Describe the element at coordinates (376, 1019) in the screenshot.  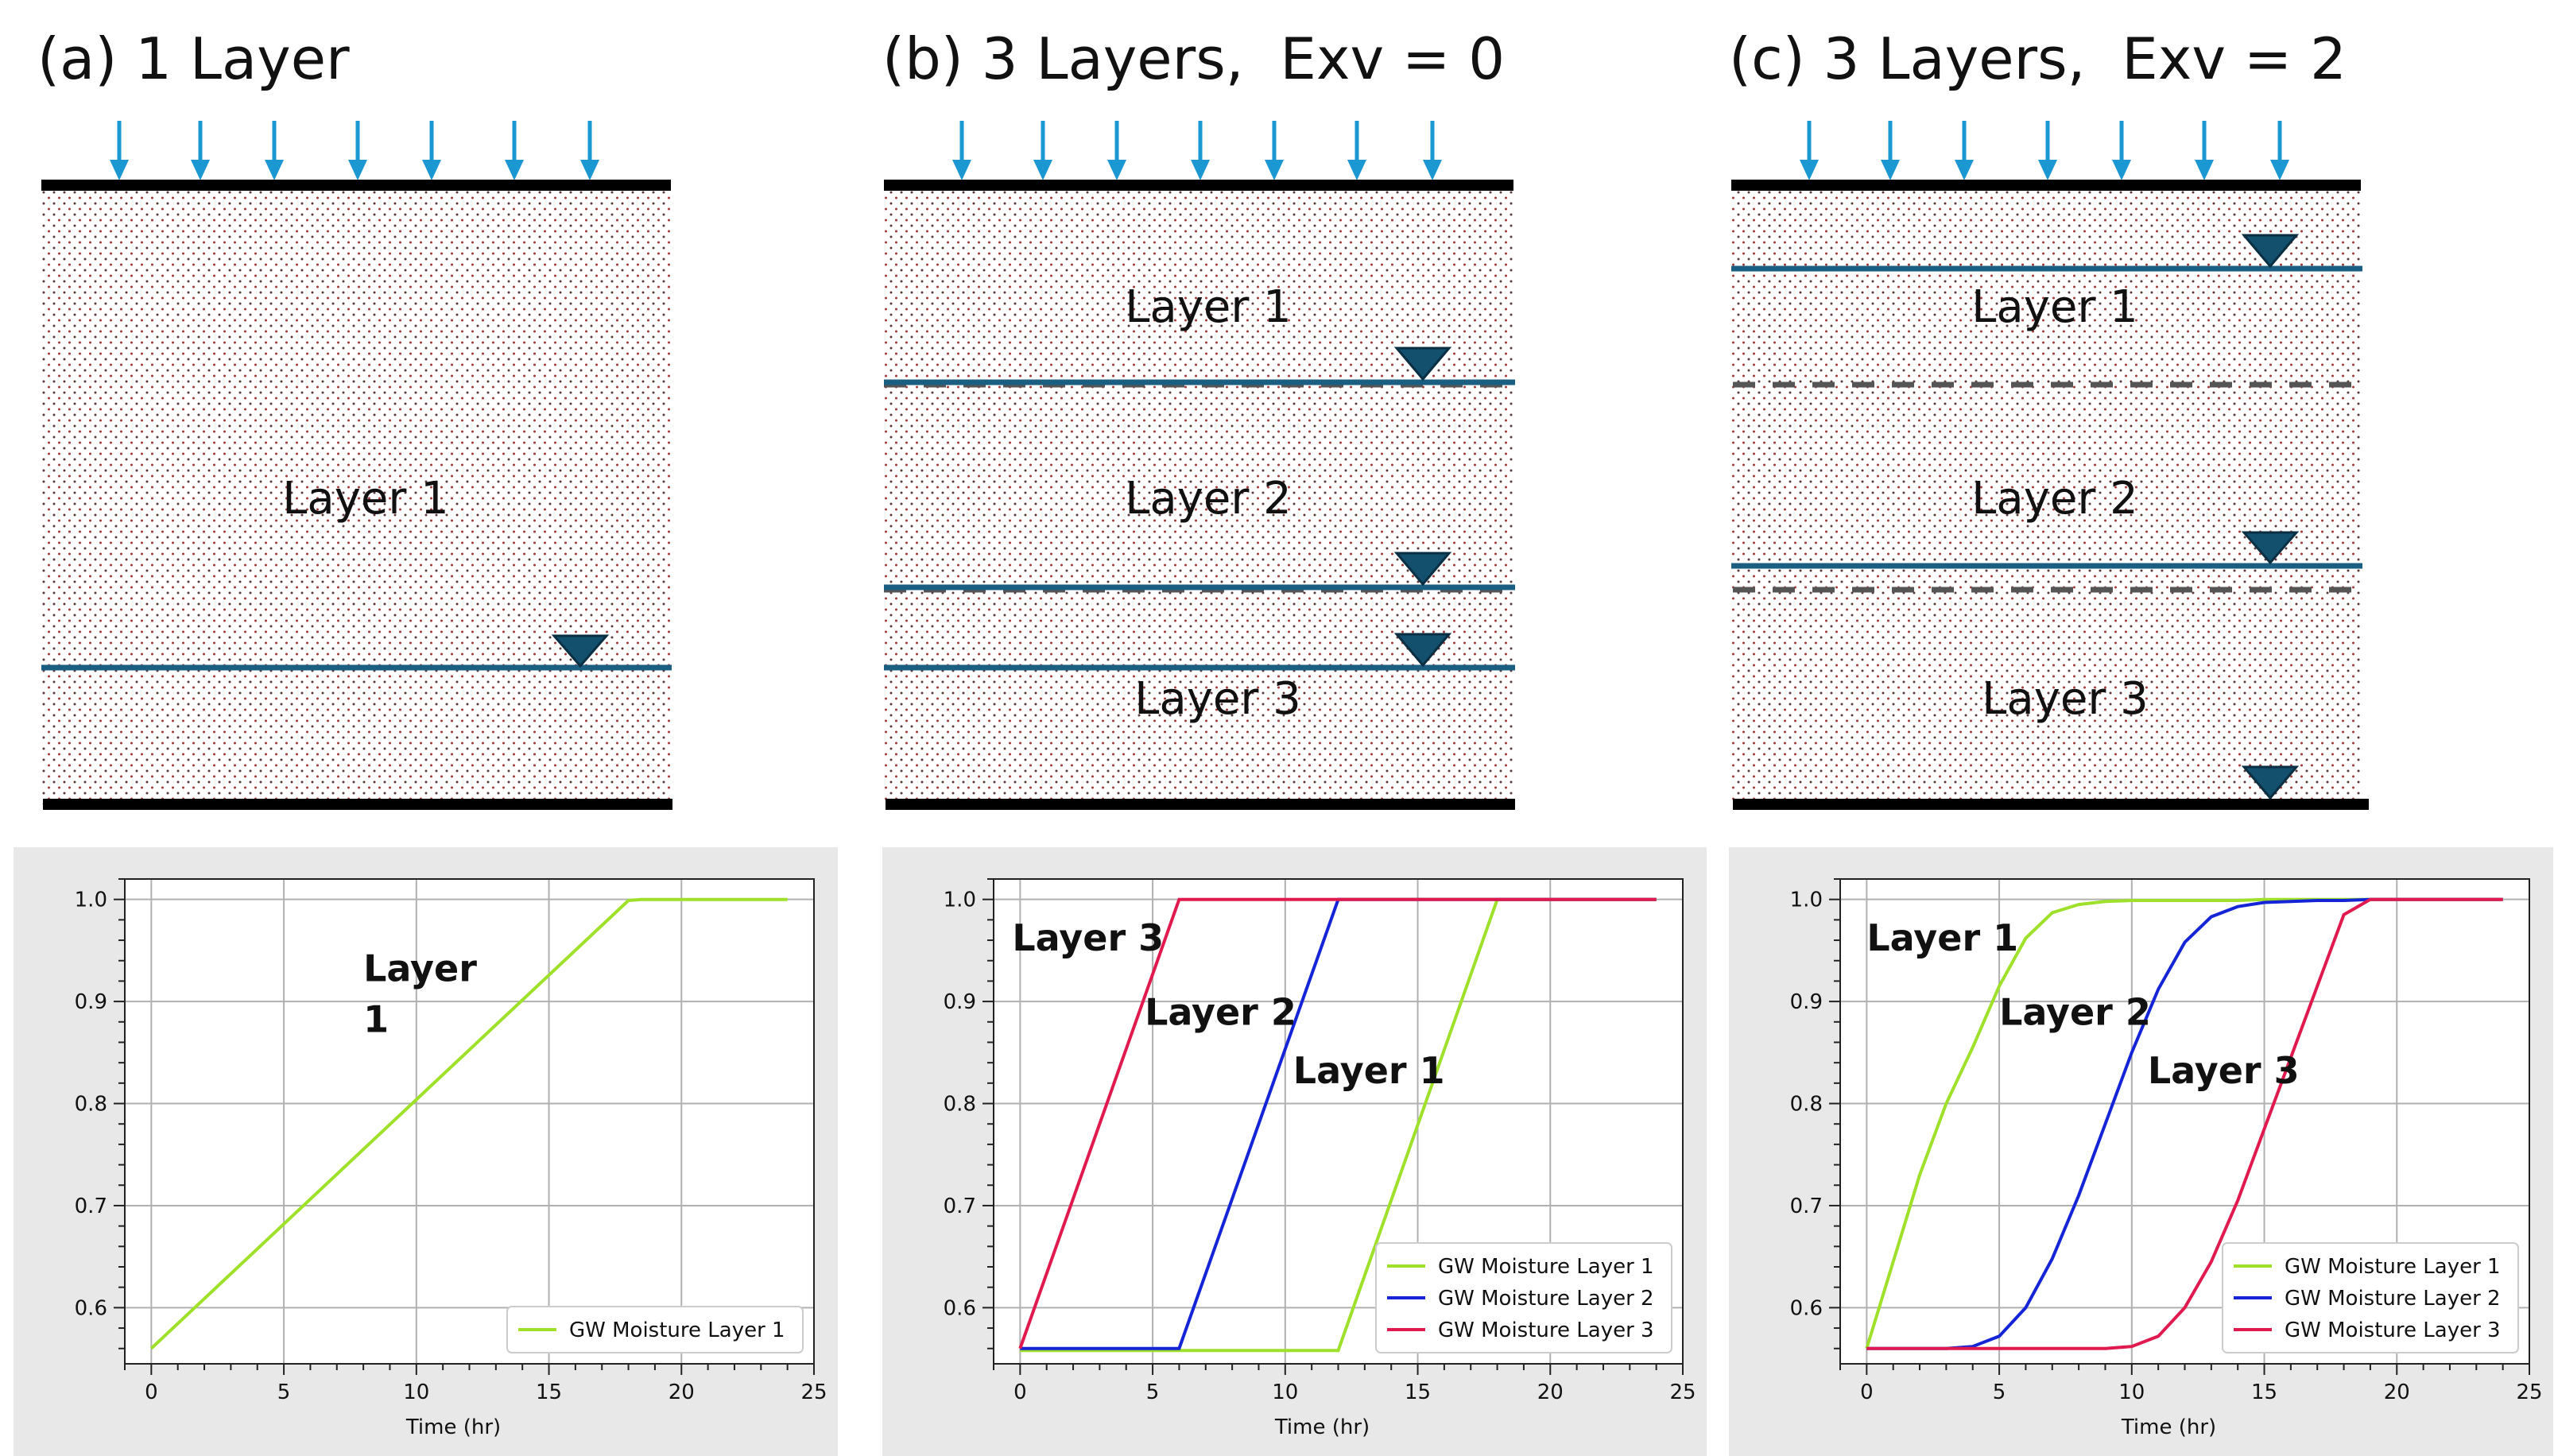
I see `annotation-label: 1` at that location.